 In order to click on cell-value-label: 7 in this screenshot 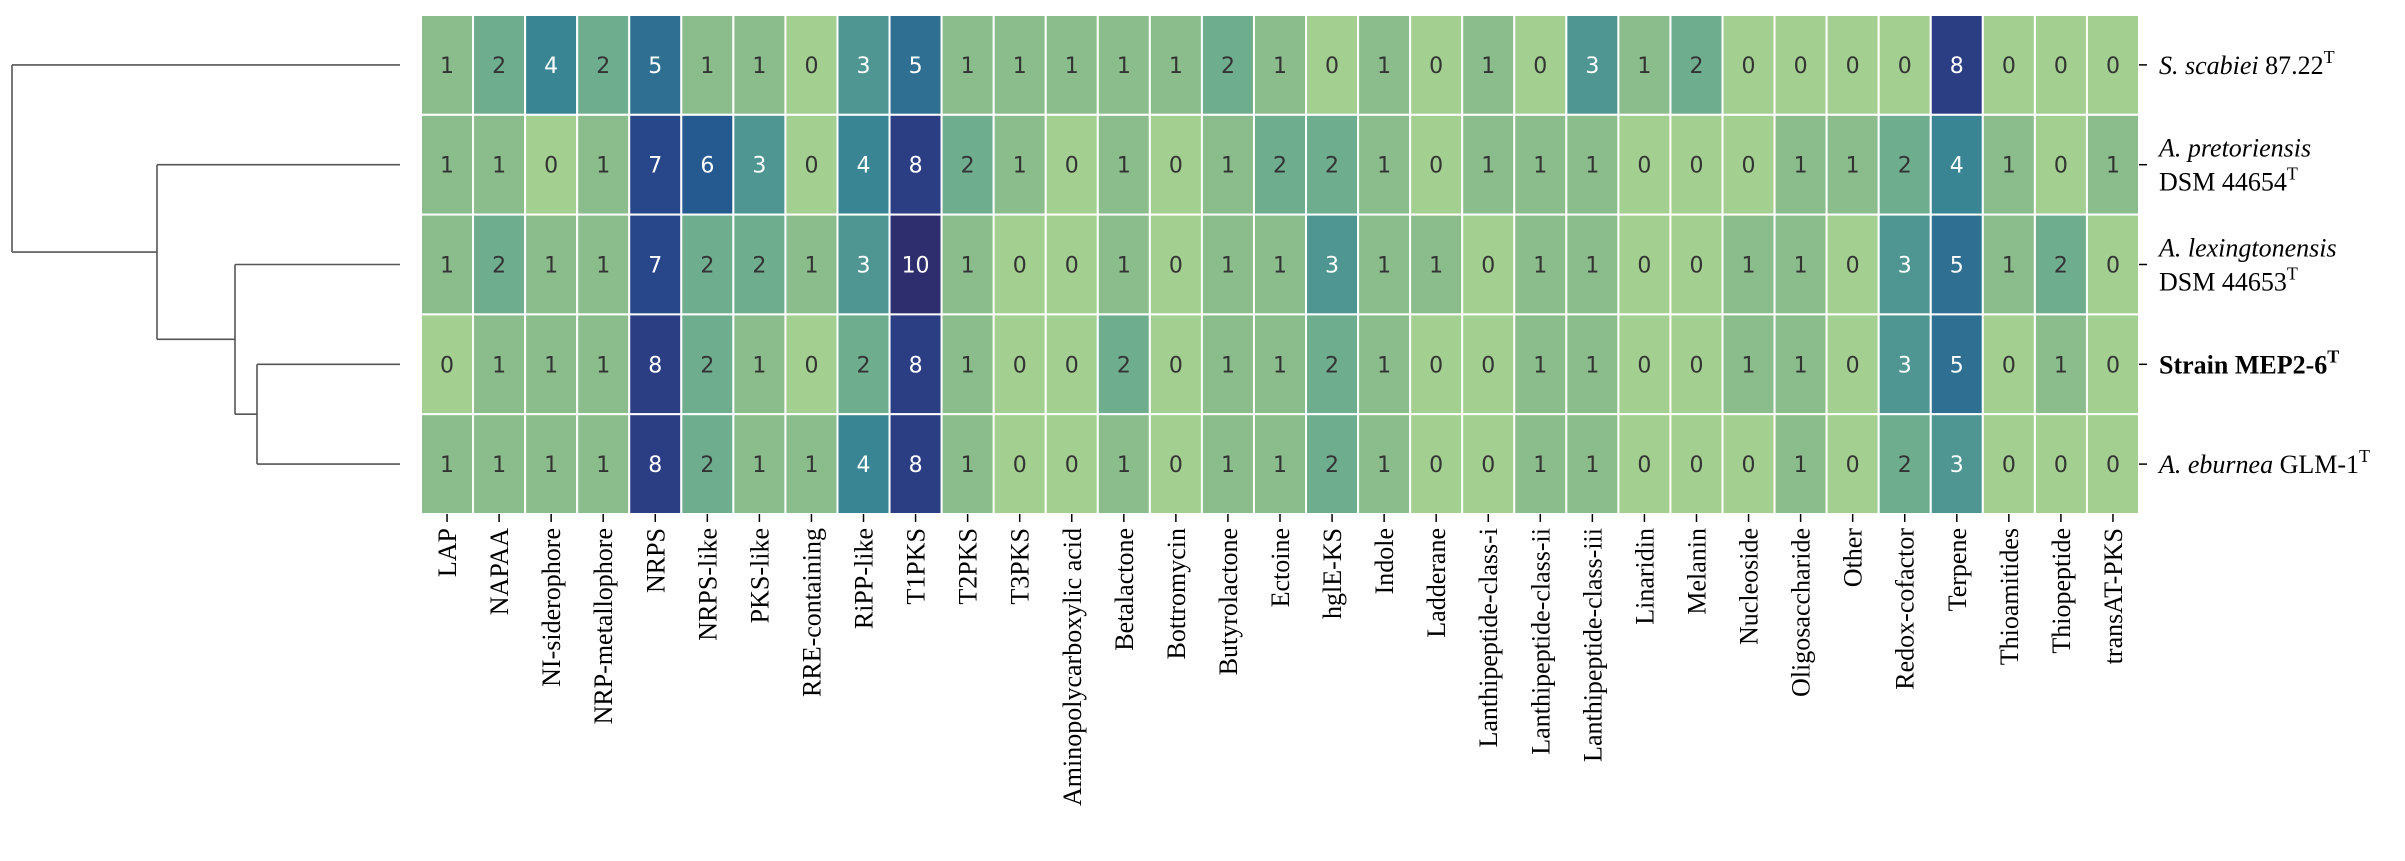, I will do `click(655, 166)`.